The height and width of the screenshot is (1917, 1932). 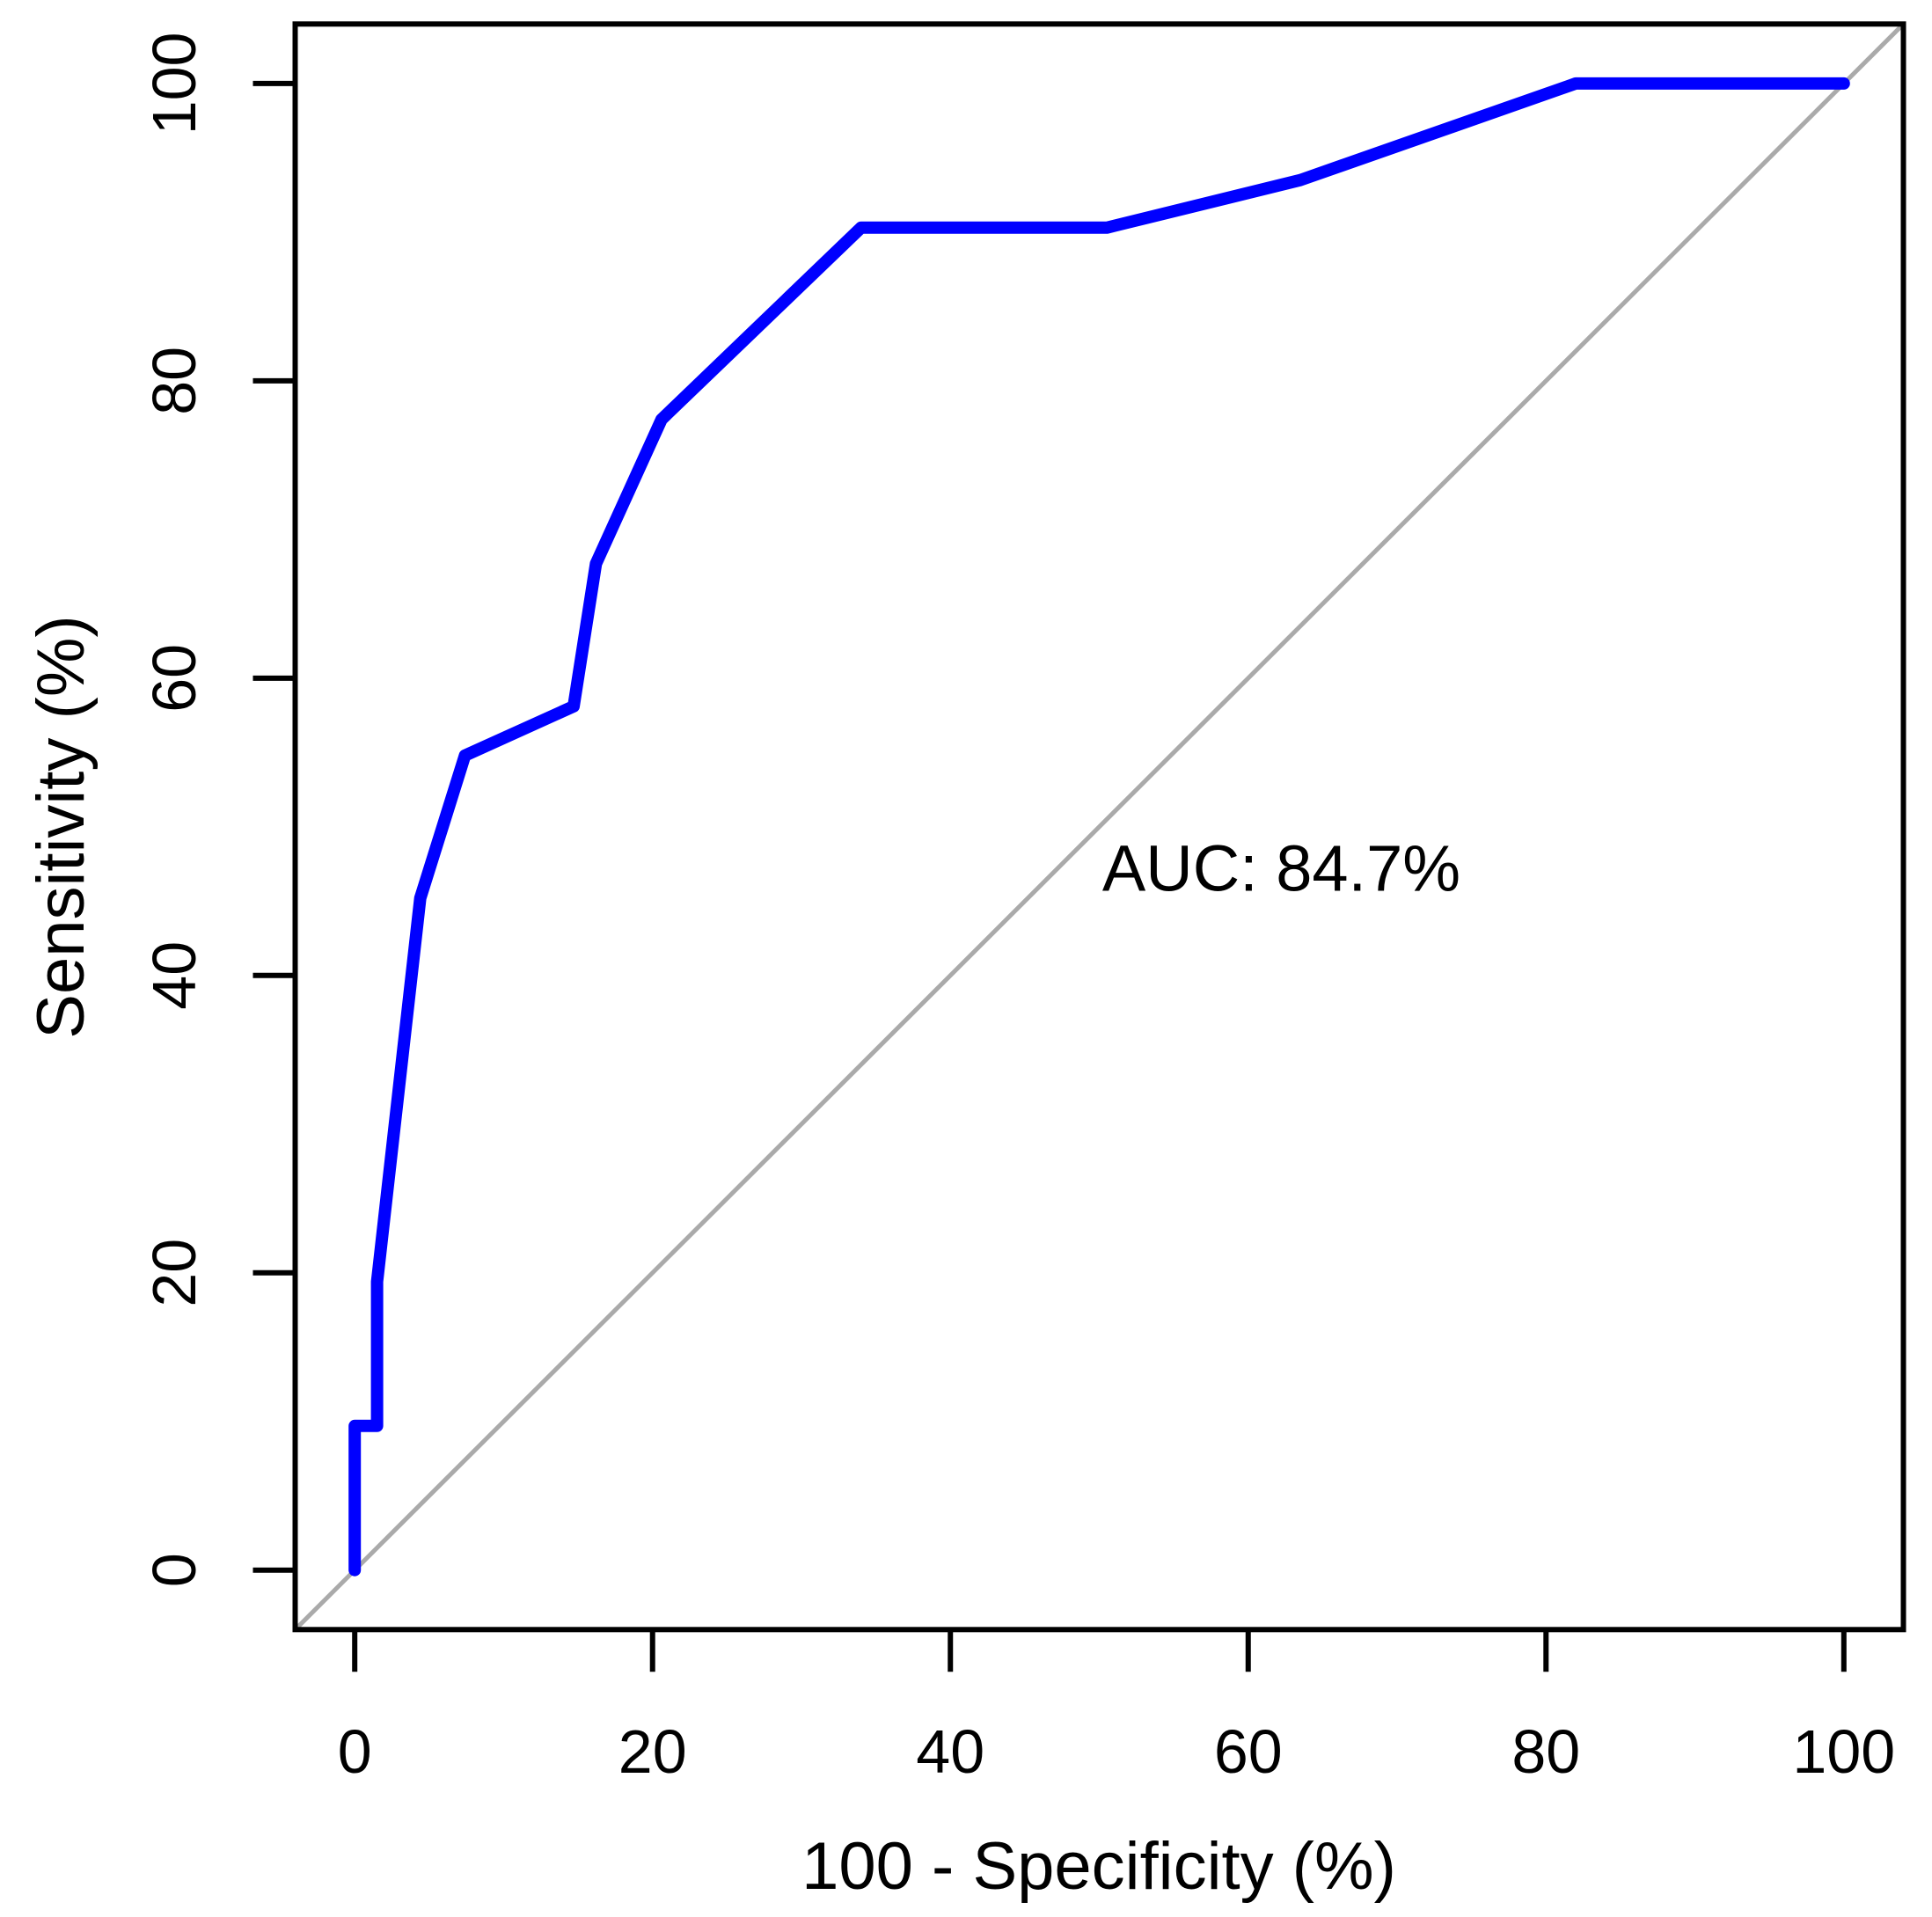 I want to click on y-tick-label: 80, so click(x=174, y=381).